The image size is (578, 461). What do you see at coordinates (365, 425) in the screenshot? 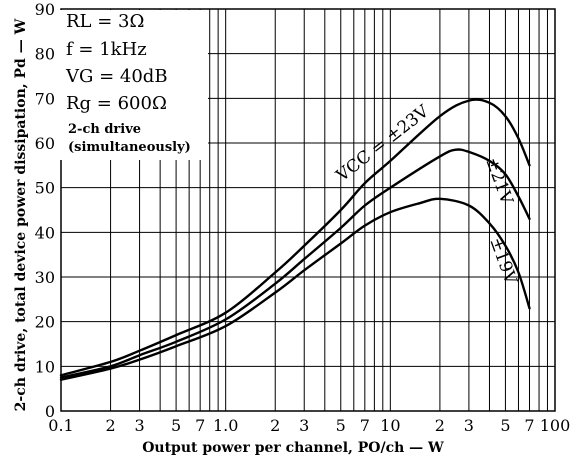
I see `x-tick-9: 7` at bounding box center [365, 425].